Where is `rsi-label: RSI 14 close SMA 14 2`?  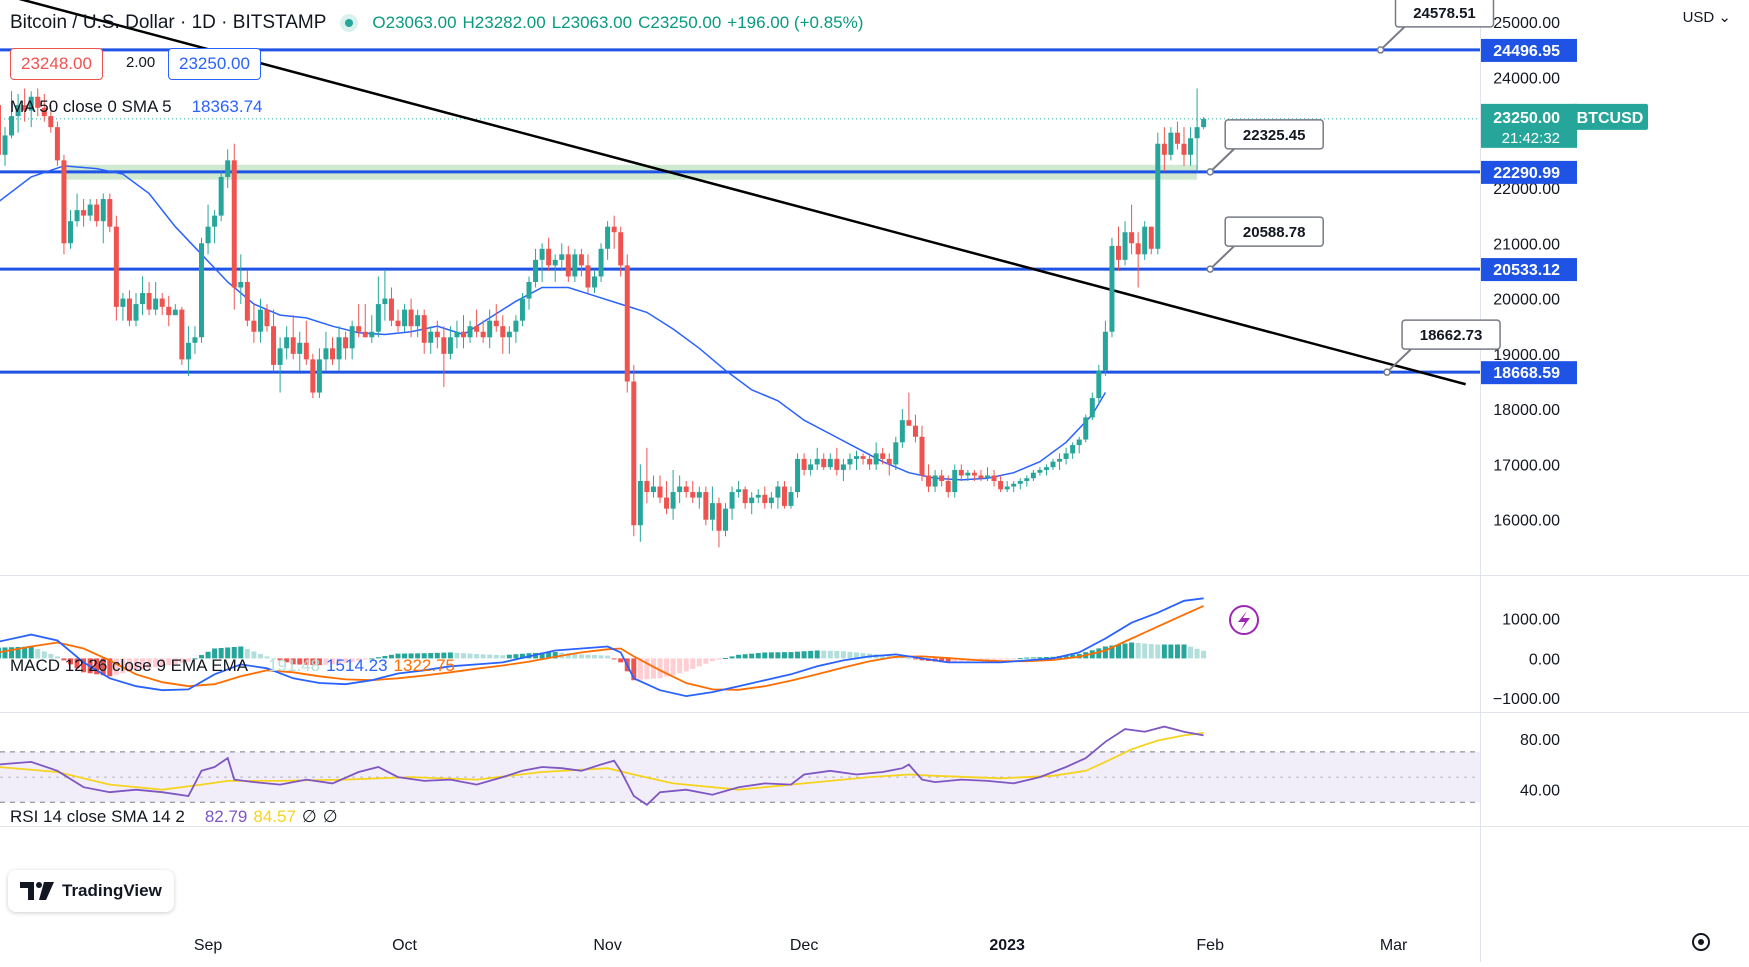
rsi-label: RSI 14 close SMA 14 2 is located at coordinates (97, 816).